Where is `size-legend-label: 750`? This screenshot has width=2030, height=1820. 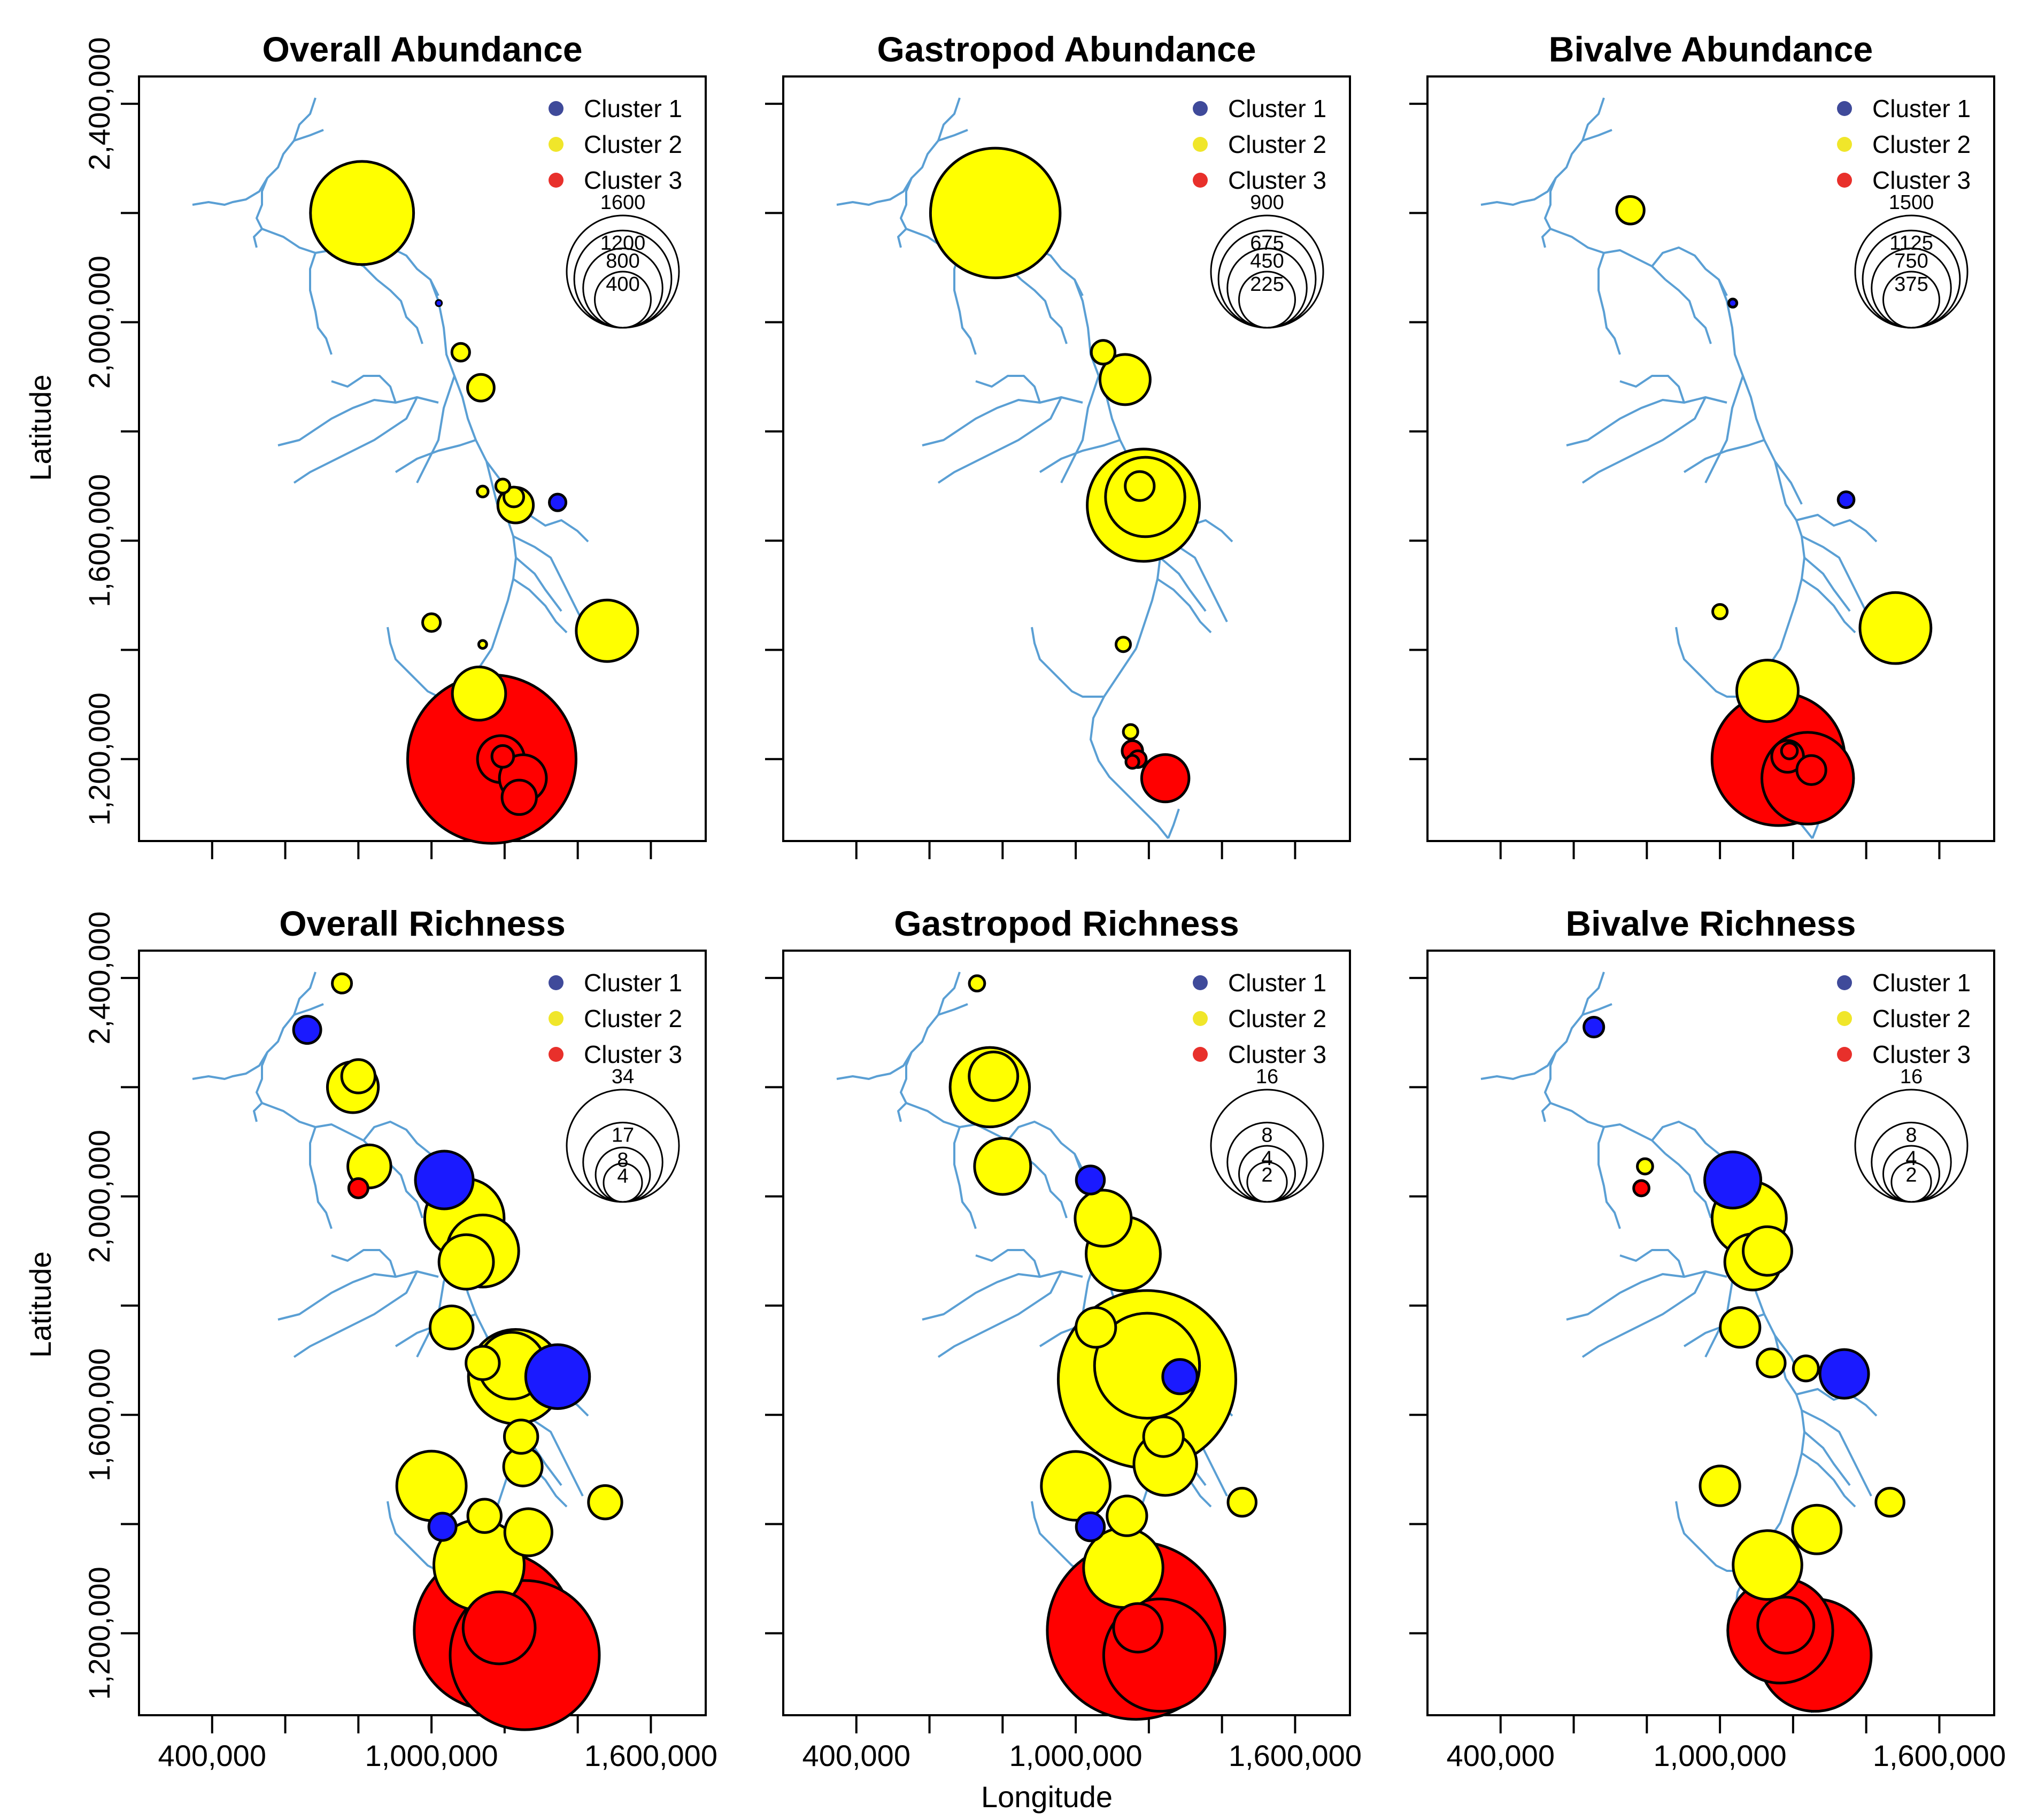
size-legend-label: 750 is located at coordinates (1911, 261).